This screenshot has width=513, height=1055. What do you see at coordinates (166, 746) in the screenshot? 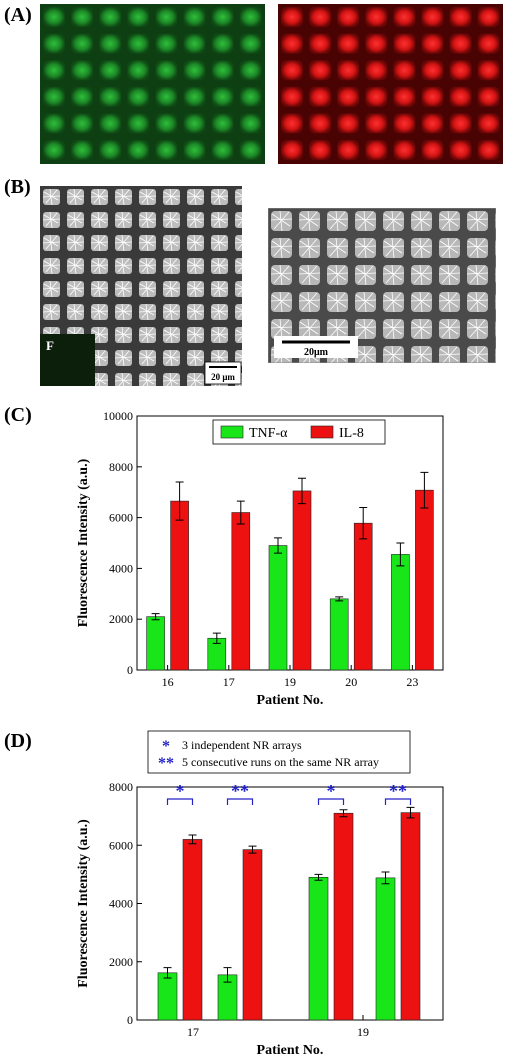
I see `chart-d-legend-symbol: *` at bounding box center [166, 746].